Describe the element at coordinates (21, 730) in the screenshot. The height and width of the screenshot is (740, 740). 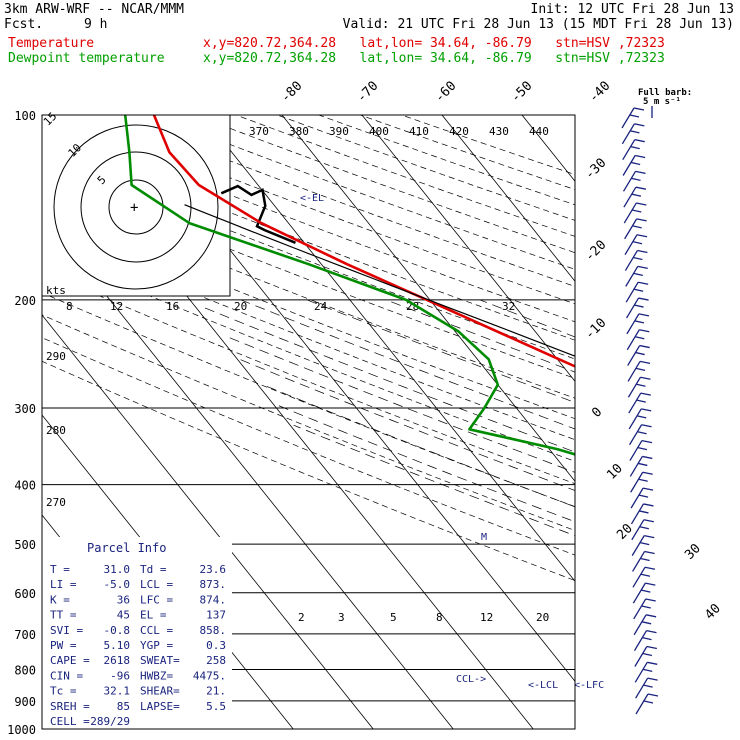
I see `pressure-tick-label: 1000` at that location.